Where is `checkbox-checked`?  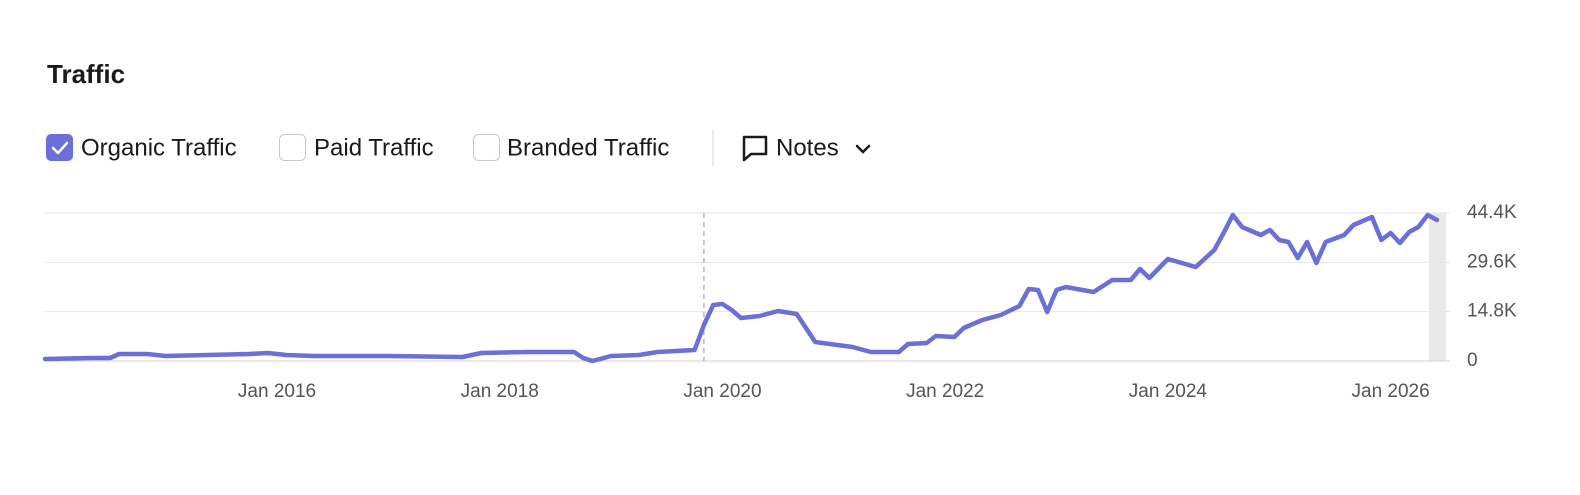
checkbox-checked is located at coordinates (59, 147).